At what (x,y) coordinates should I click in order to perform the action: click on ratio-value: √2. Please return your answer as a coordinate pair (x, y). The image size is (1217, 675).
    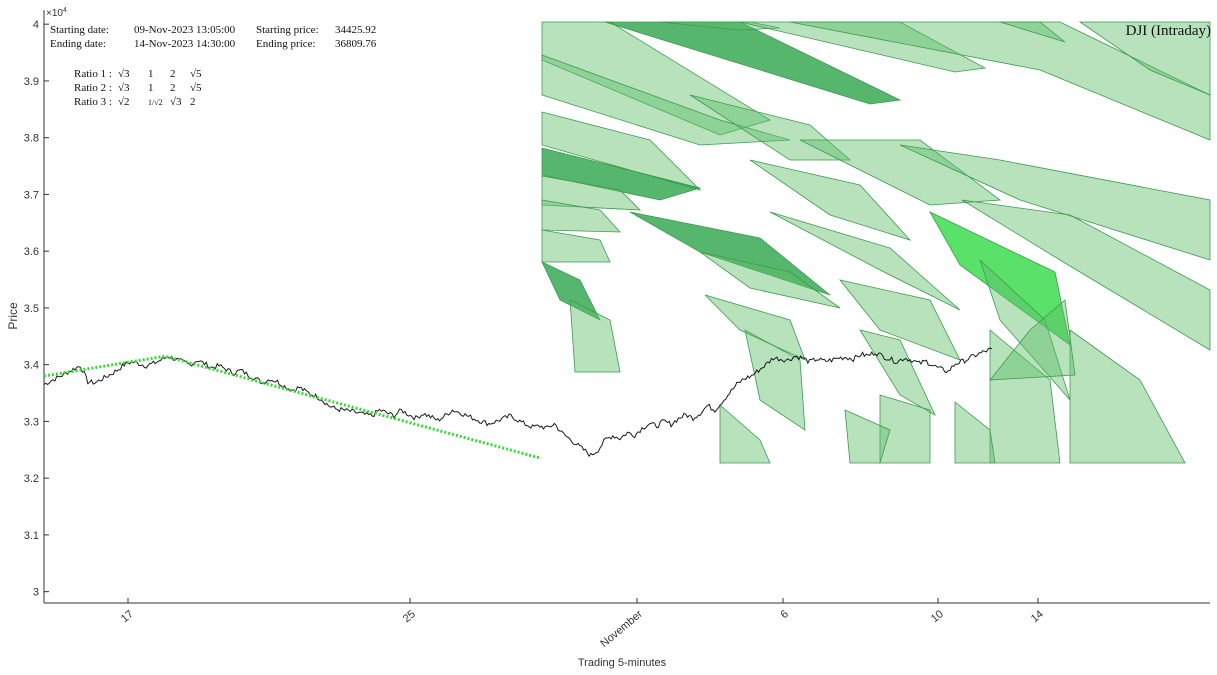
    Looking at the image, I should click on (124, 102).